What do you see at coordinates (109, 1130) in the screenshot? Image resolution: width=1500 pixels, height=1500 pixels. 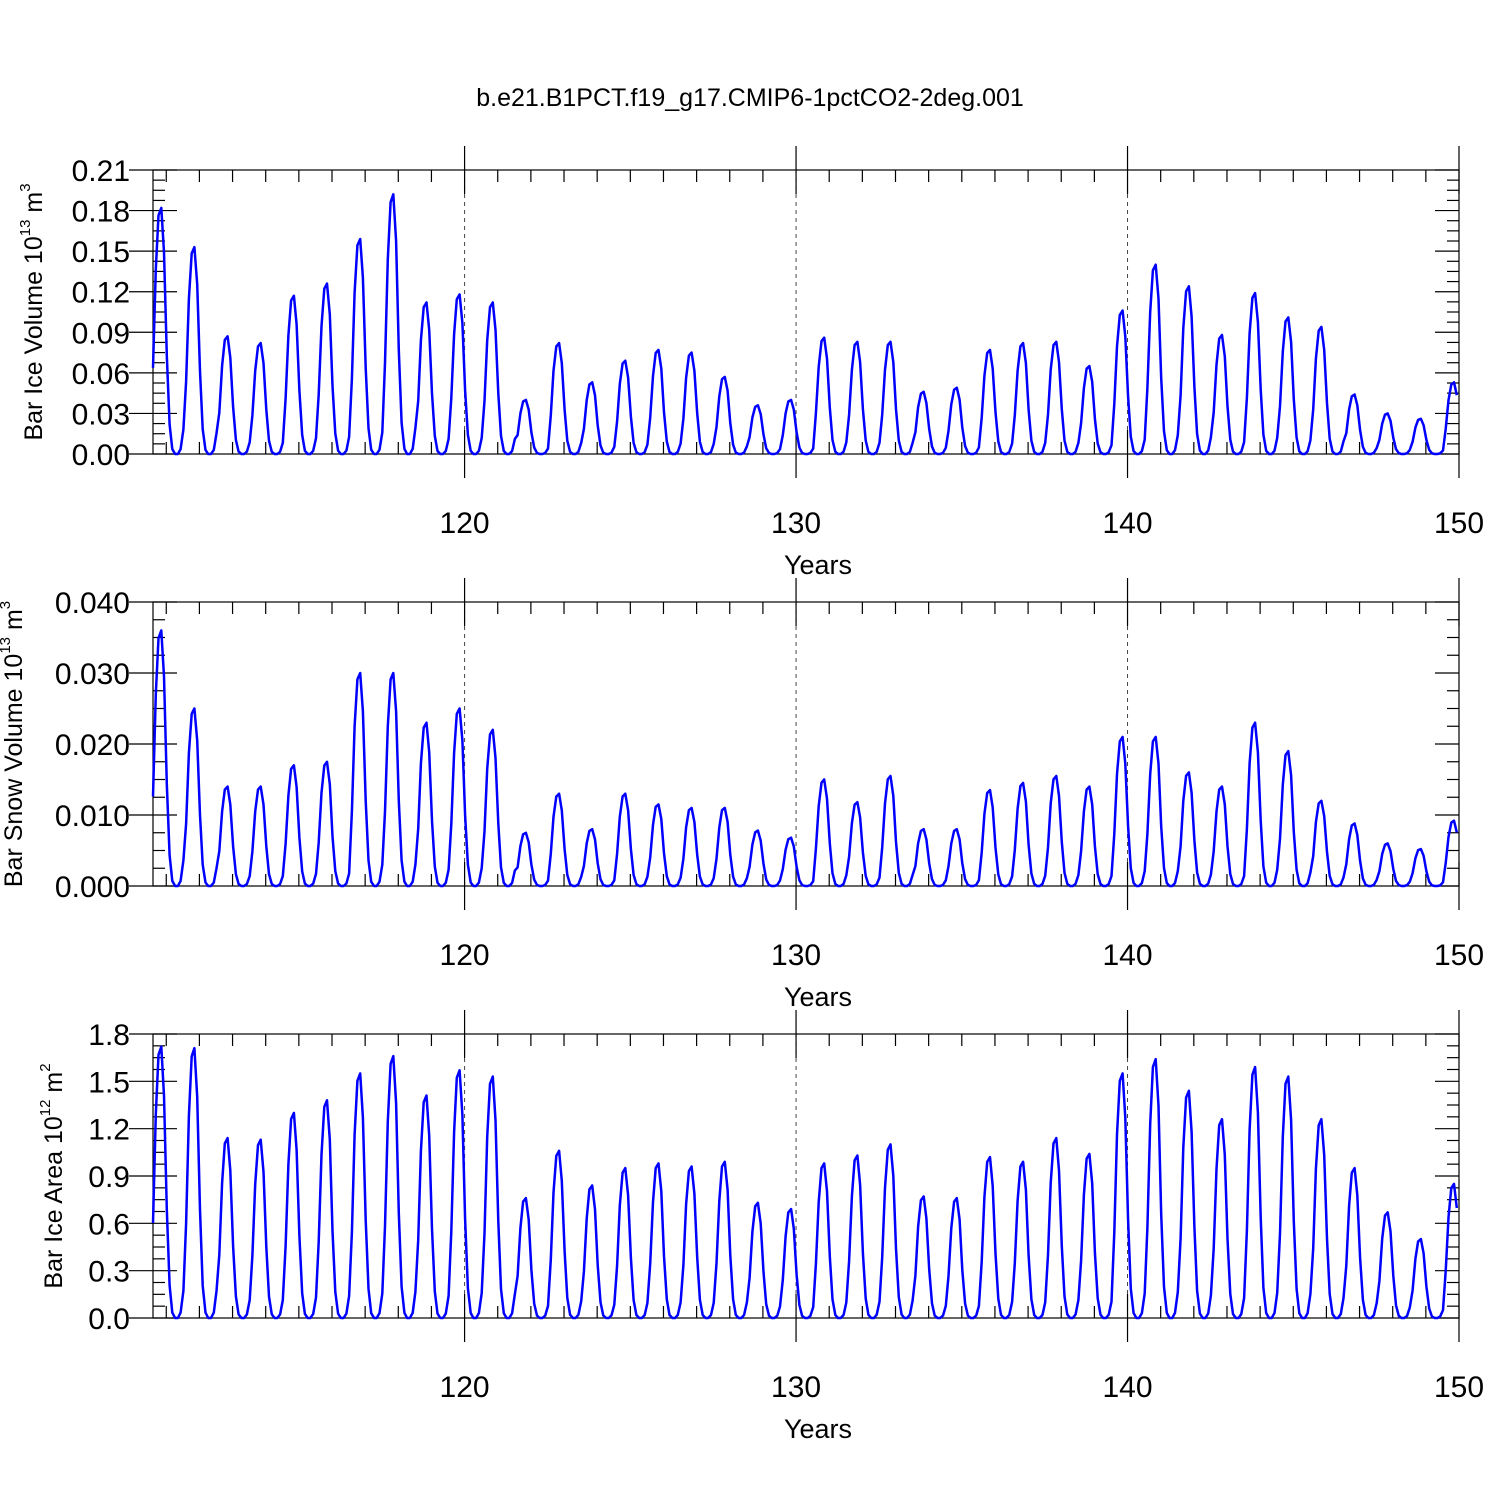 I see `y-tick-label: 1.2` at bounding box center [109, 1130].